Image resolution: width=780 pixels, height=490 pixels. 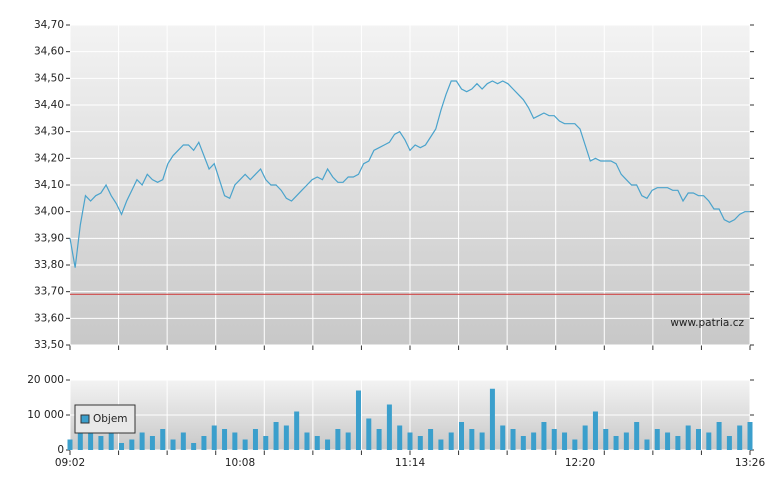 I want to click on x-tick-label: 12:20, so click(x=580, y=463).